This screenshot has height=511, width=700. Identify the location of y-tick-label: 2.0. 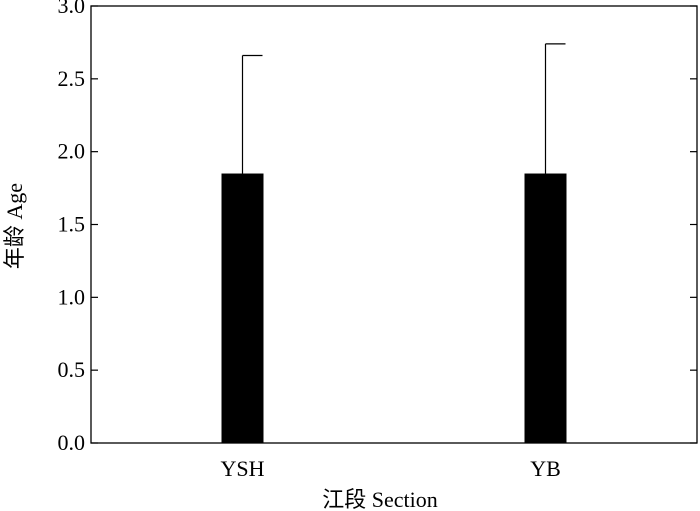
(72, 151).